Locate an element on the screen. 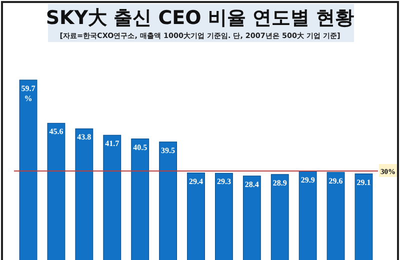  data-label: 29.4 is located at coordinates (196, 181).